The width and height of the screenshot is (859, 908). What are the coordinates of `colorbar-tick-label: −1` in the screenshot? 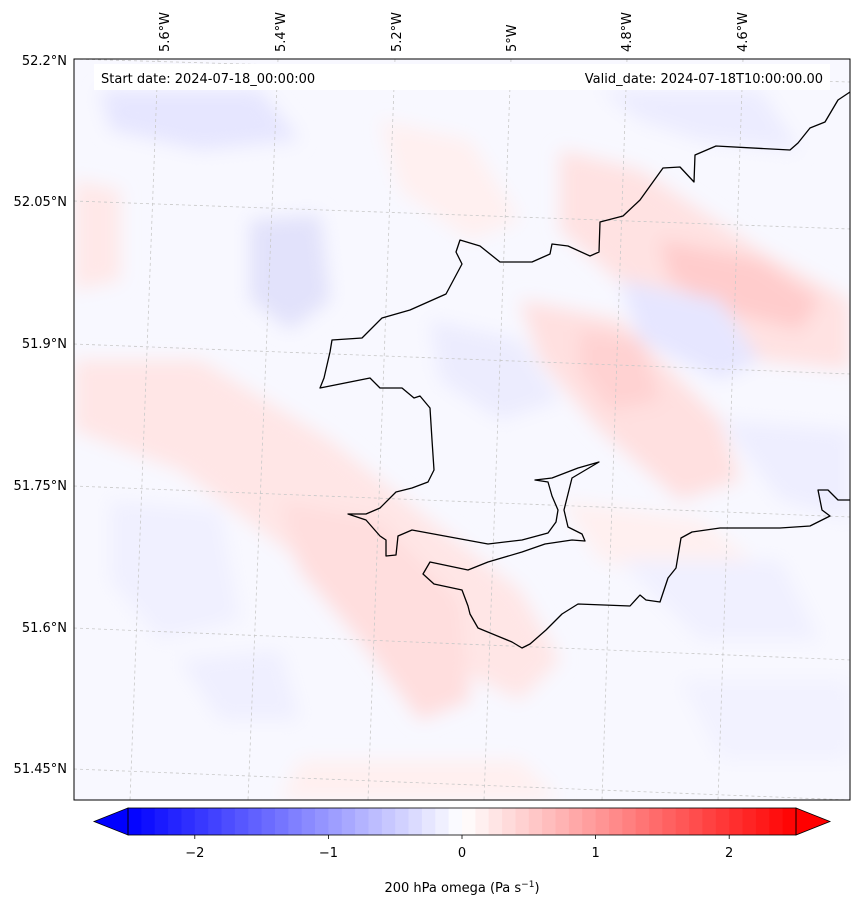 It's located at (328, 853).